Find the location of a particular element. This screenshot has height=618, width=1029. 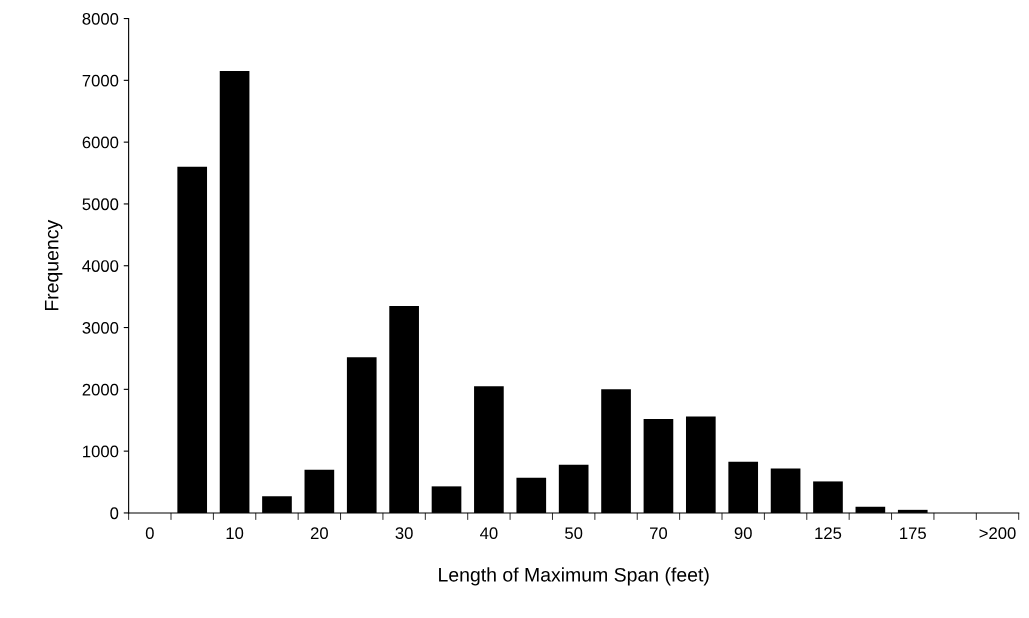

x-tick-label: 20 is located at coordinates (319, 533).